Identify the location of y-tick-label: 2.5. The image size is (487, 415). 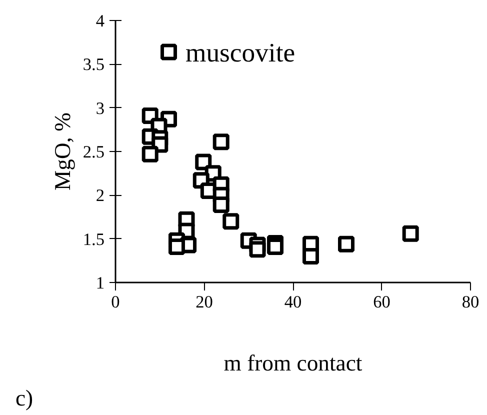
(93, 152).